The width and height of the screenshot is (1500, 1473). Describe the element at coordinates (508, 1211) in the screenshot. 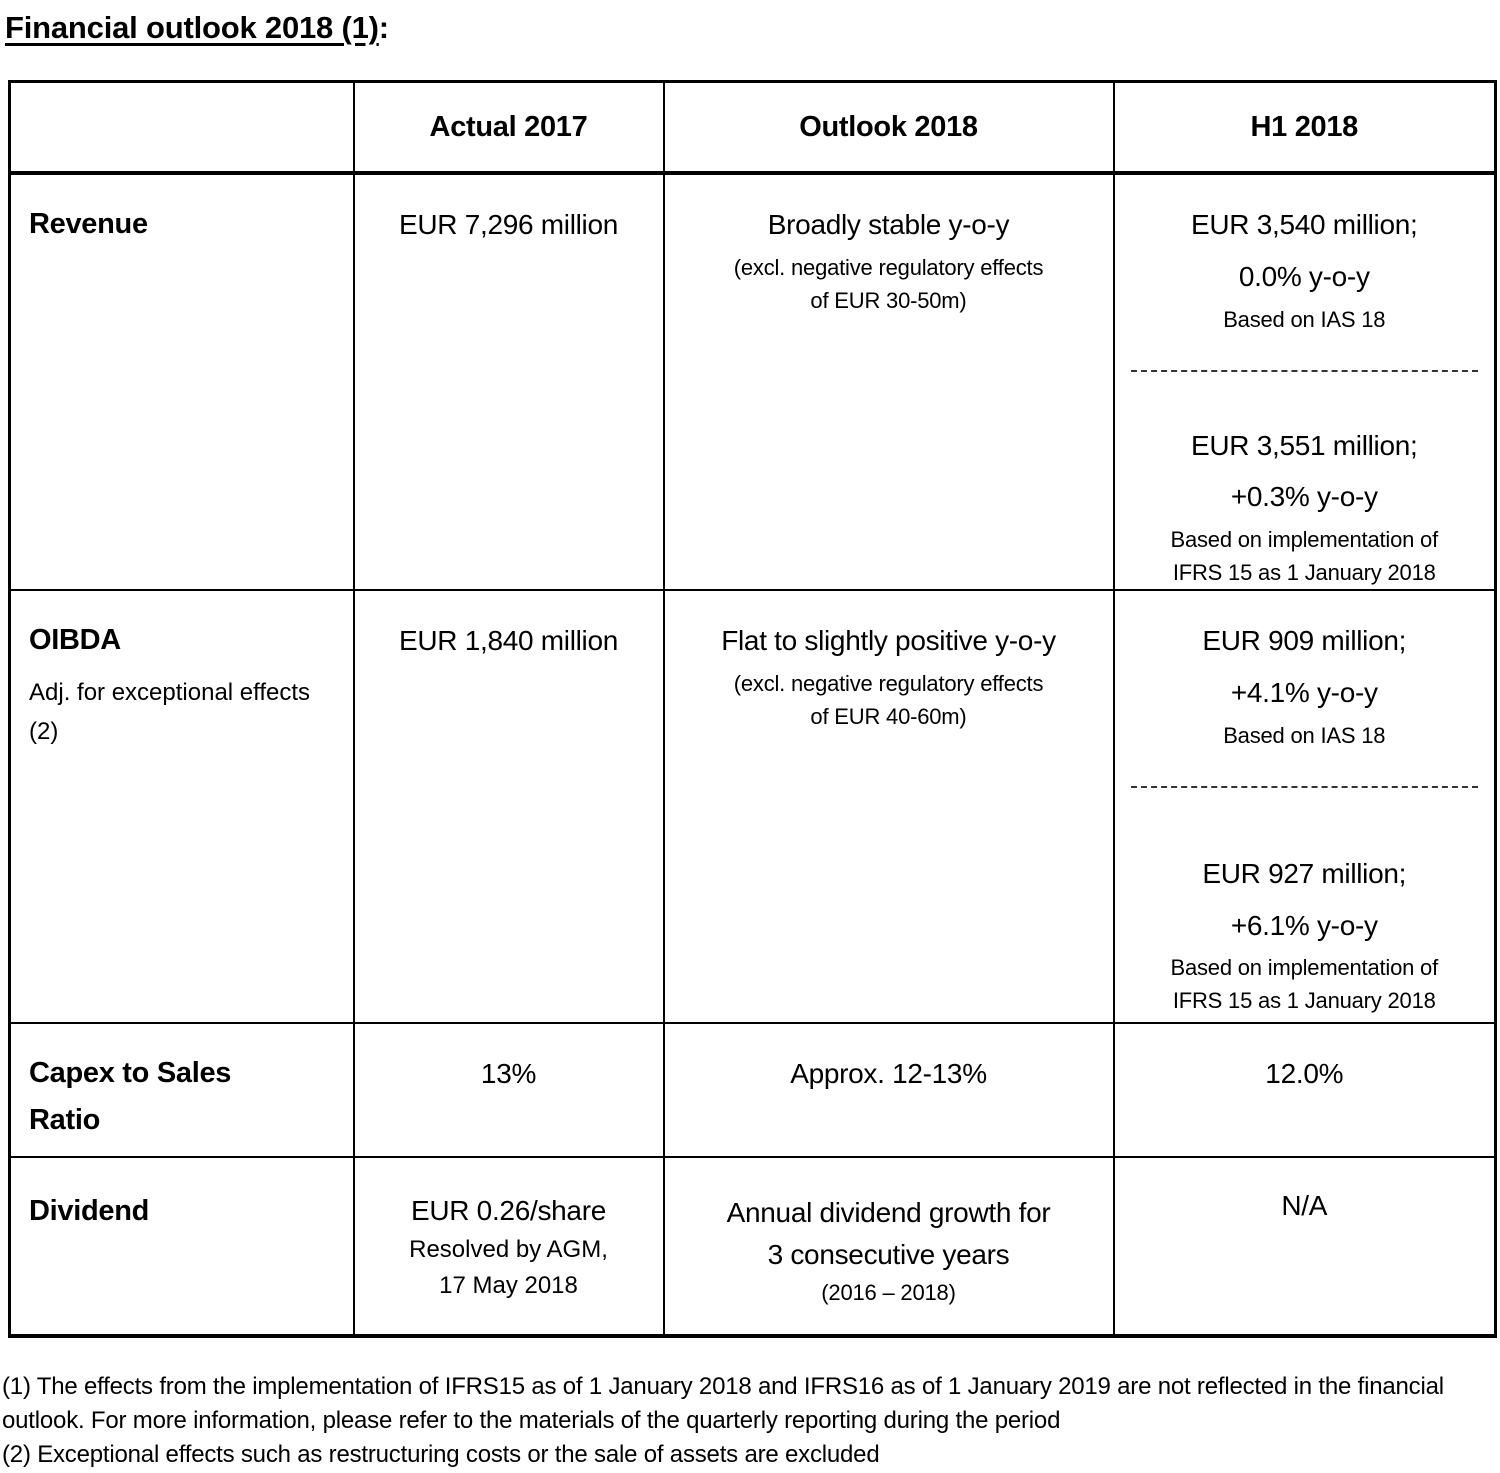

I see `dividend-actual-value: EUR 0.26/share` at that location.